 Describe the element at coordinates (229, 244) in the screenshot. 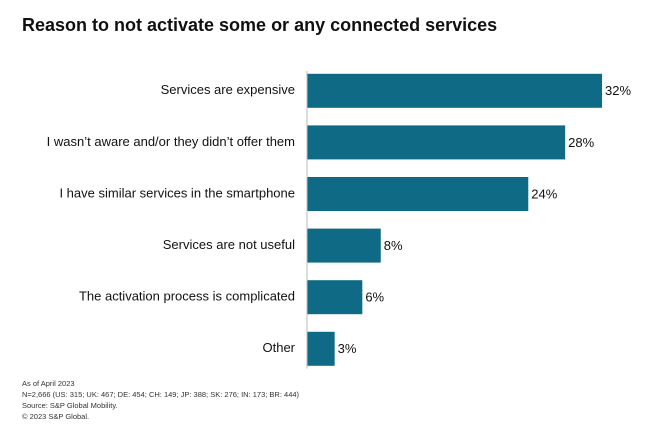

I see `y-tick-label: Services are not useful` at that location.